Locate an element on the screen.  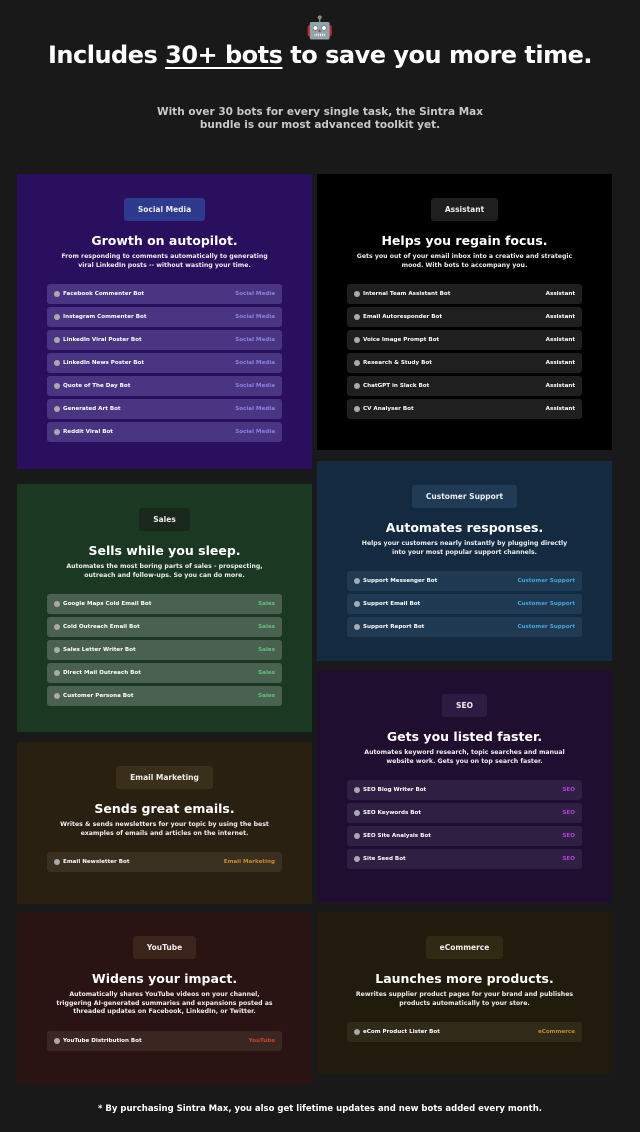
category-tag: SEO is located at coordinates (464, 705).